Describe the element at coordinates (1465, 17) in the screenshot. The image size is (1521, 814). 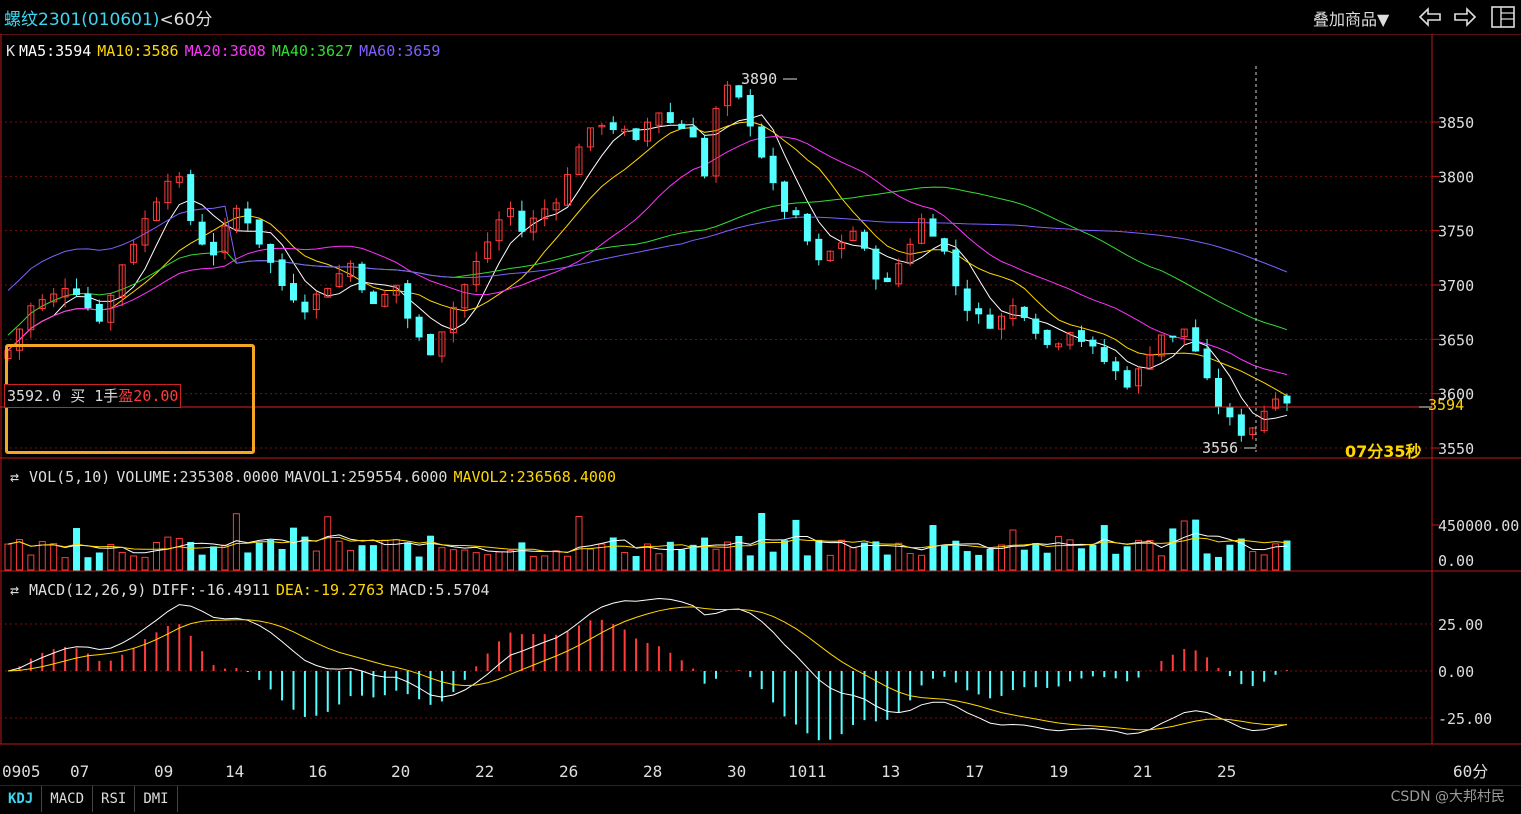
I see `forward-arrow-icon` at that location.